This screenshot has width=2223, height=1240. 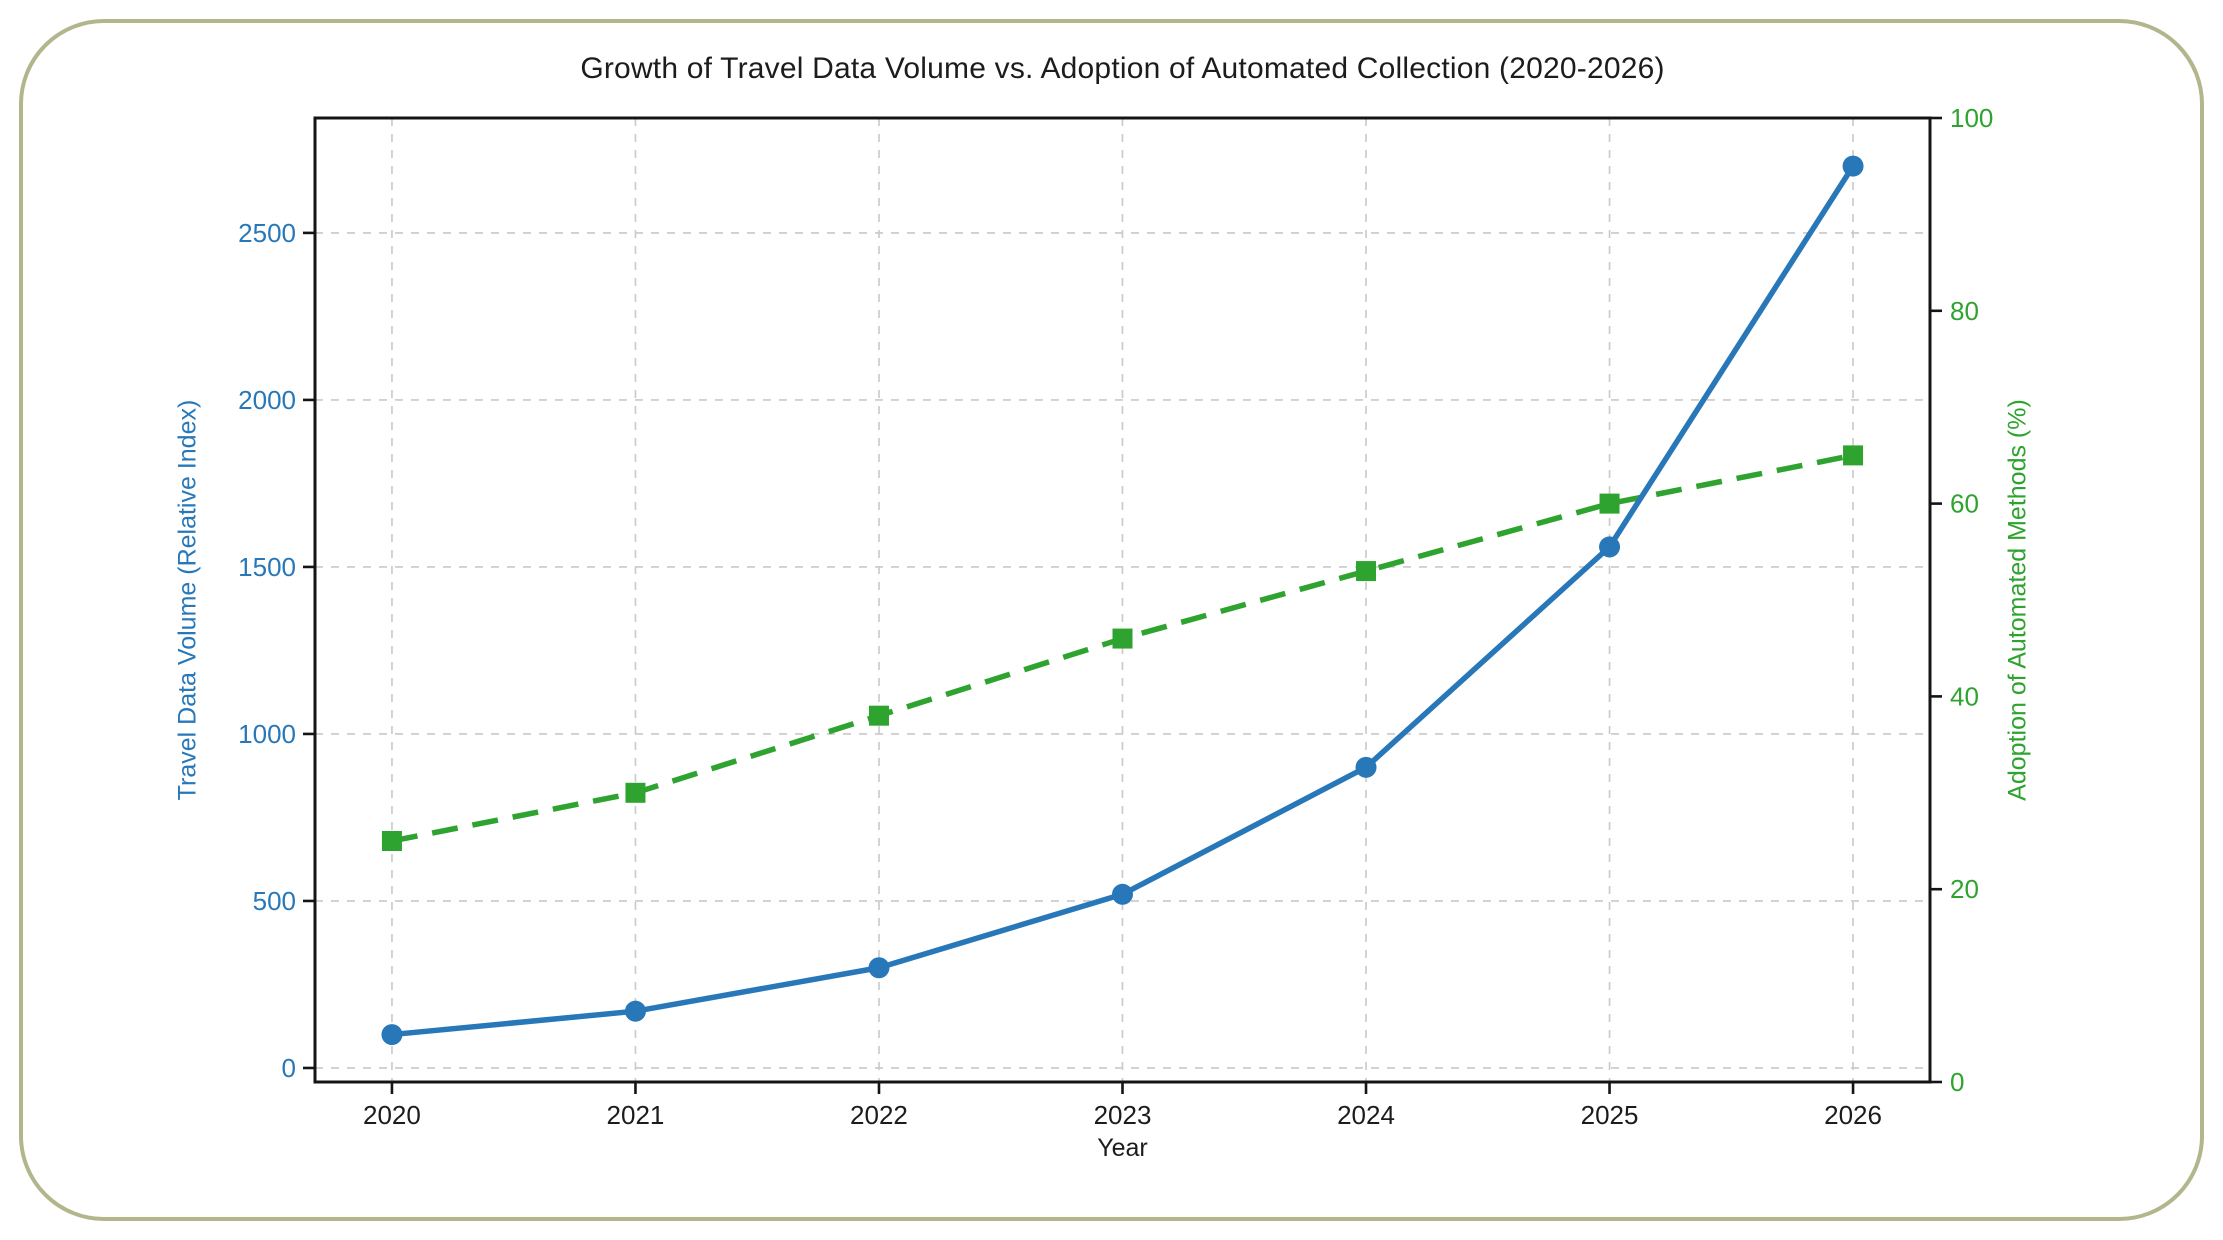 What do you see at coordinates (879, 1115) in the screenshot?
I see `x-tick-label: 2022` at bounding box center [879, 1115].